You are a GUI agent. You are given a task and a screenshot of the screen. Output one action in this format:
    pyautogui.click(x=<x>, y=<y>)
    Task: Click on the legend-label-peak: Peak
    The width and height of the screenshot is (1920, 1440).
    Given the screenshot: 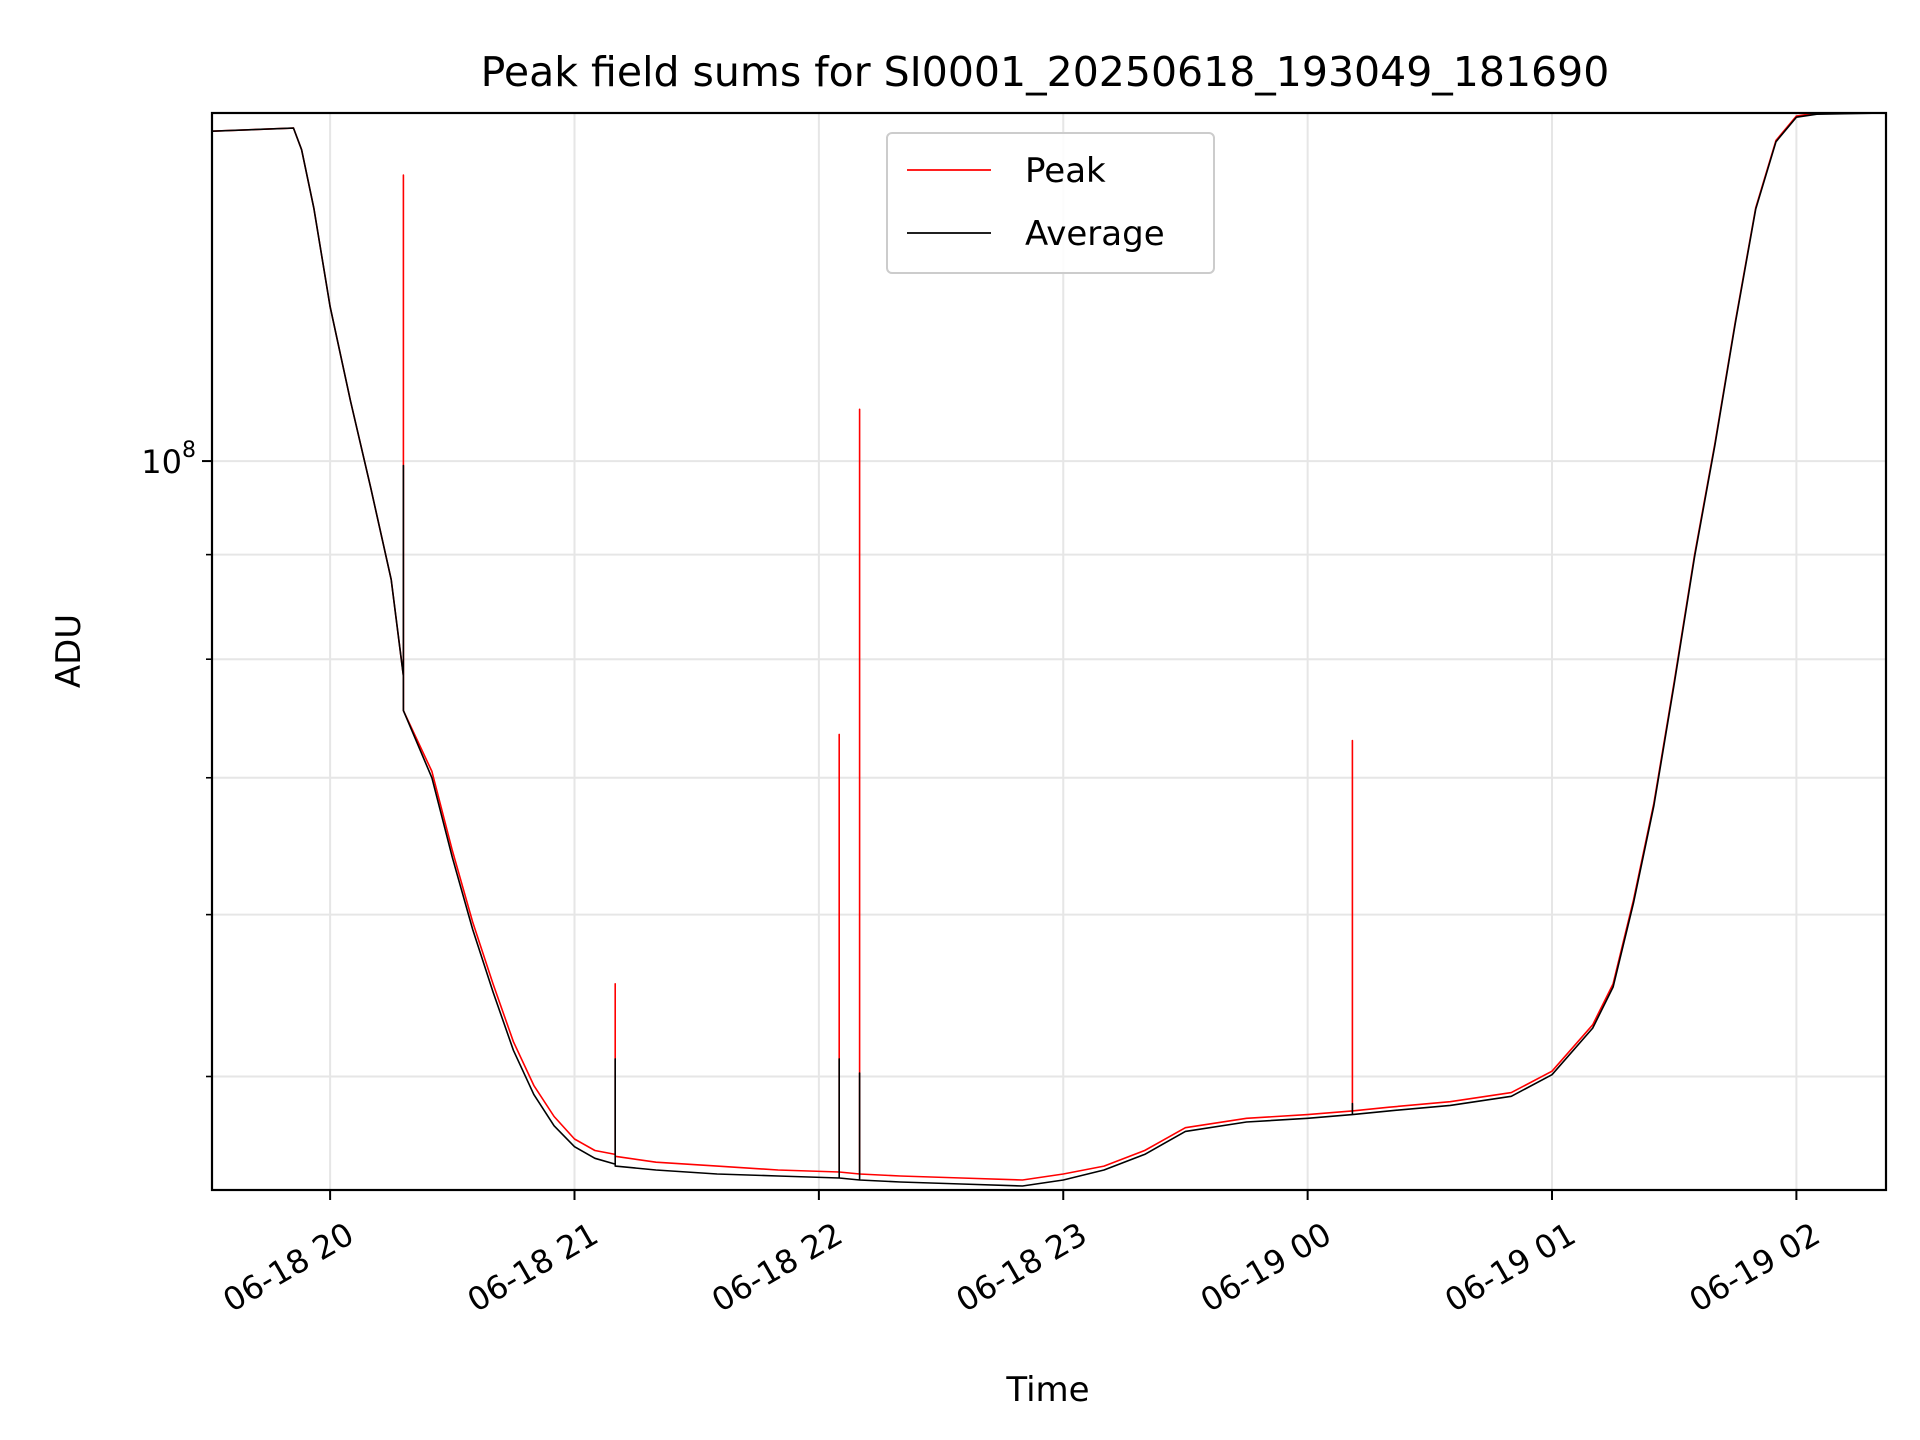 What is the action you would take?
    pyautogui.click(x=1065, y=171)
    